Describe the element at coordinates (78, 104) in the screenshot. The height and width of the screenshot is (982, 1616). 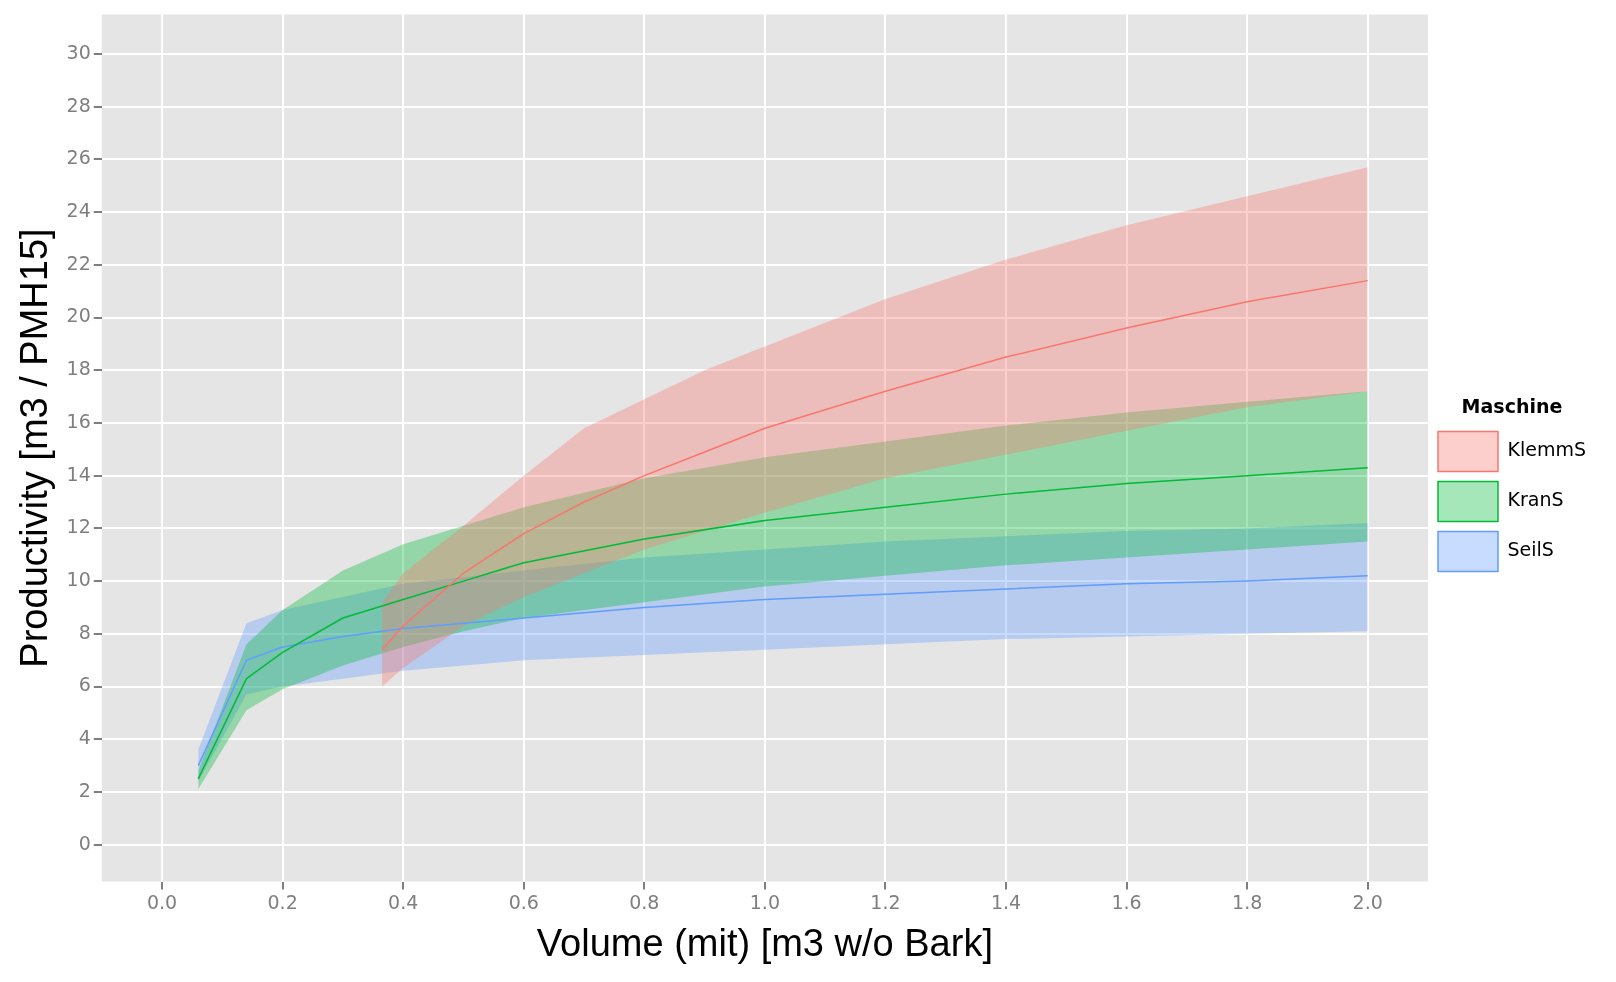
I see `y-tick-label: 28` at that location.